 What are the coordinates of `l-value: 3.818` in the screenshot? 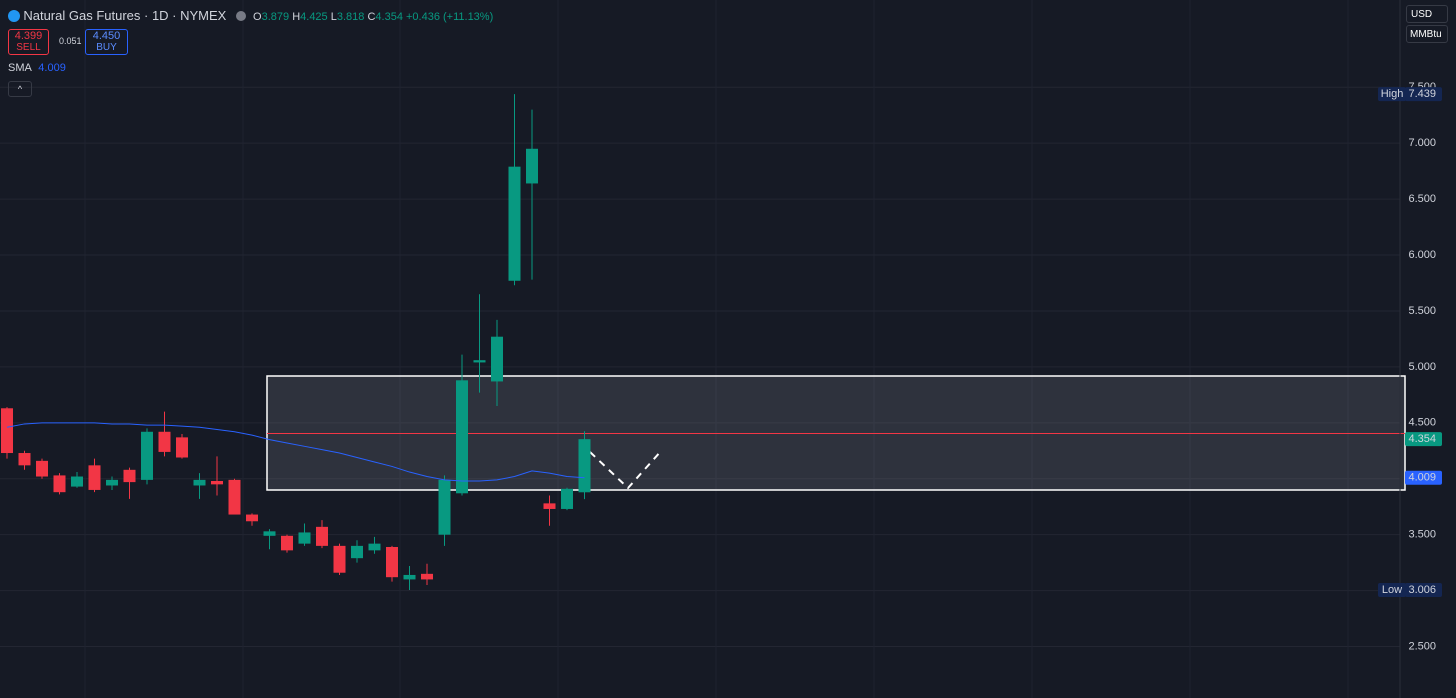 It's located at (350, 17).